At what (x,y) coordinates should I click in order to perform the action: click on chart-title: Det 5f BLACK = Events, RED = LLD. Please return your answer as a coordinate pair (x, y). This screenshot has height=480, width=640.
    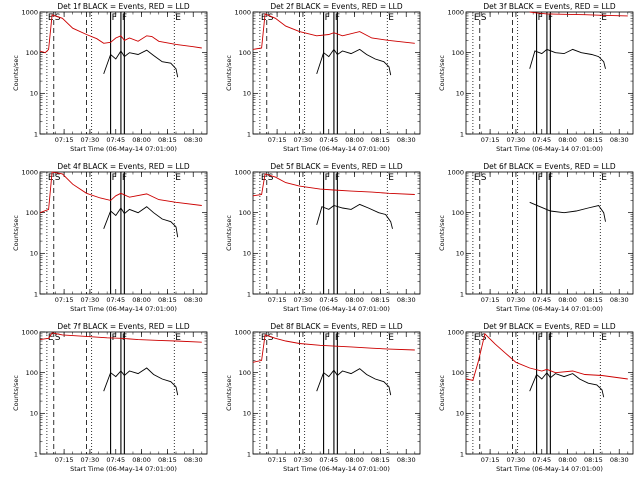
    Looking at the image, I should click on (336, 166).